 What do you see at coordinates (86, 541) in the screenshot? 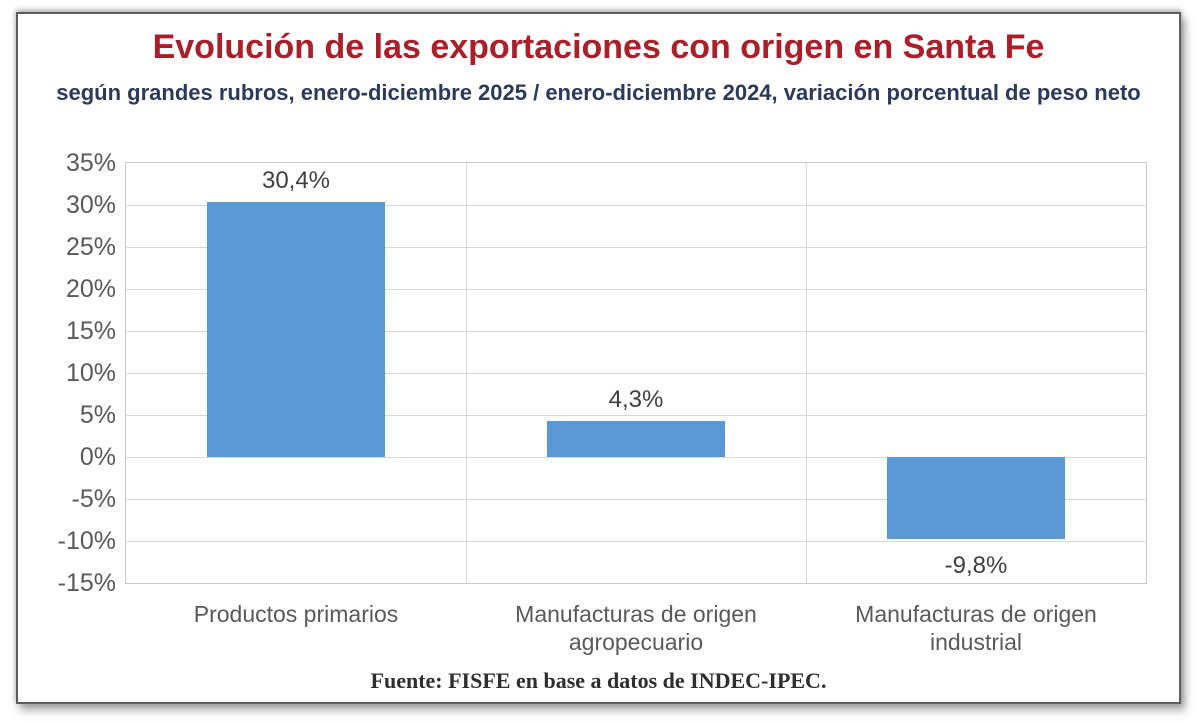
I see `y-axis-tick-label: -10%` at bounding box center [86, 541].